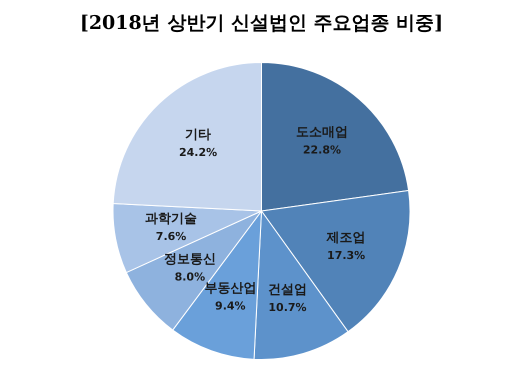  What do you see at coordinates (287, 290) in the screenshot?
I see `slice-label: 건설업` at bounding box center [287, 290].